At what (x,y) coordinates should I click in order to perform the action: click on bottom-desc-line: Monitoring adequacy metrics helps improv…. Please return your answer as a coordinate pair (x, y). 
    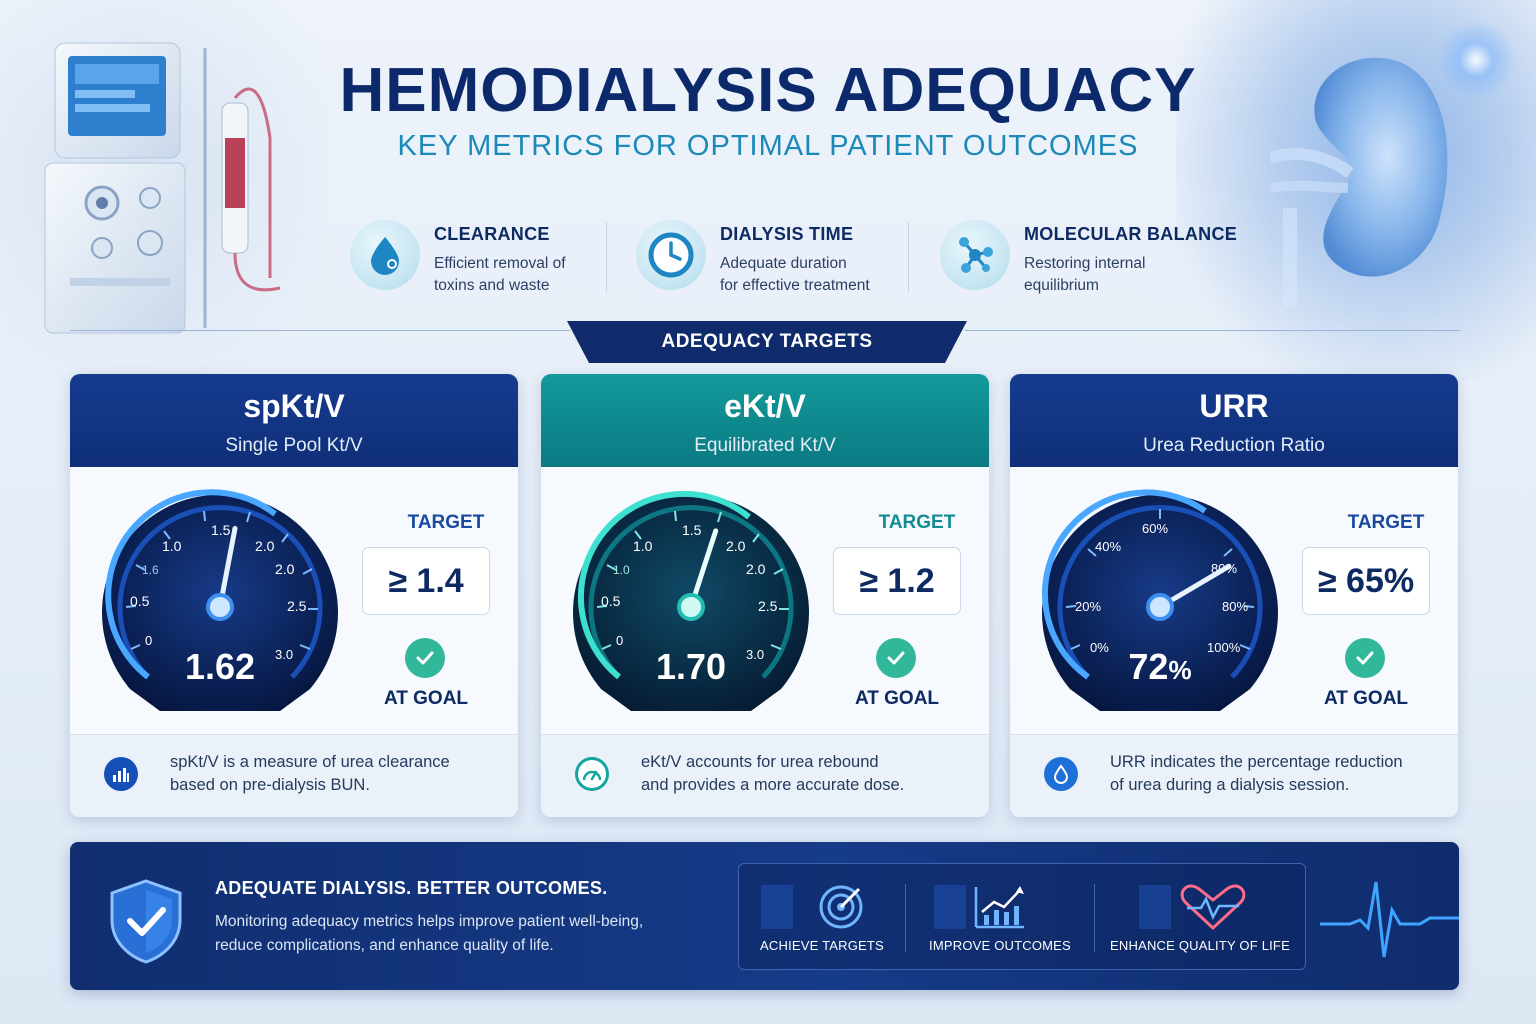
    Looking at the image, I should click on (429, 921).